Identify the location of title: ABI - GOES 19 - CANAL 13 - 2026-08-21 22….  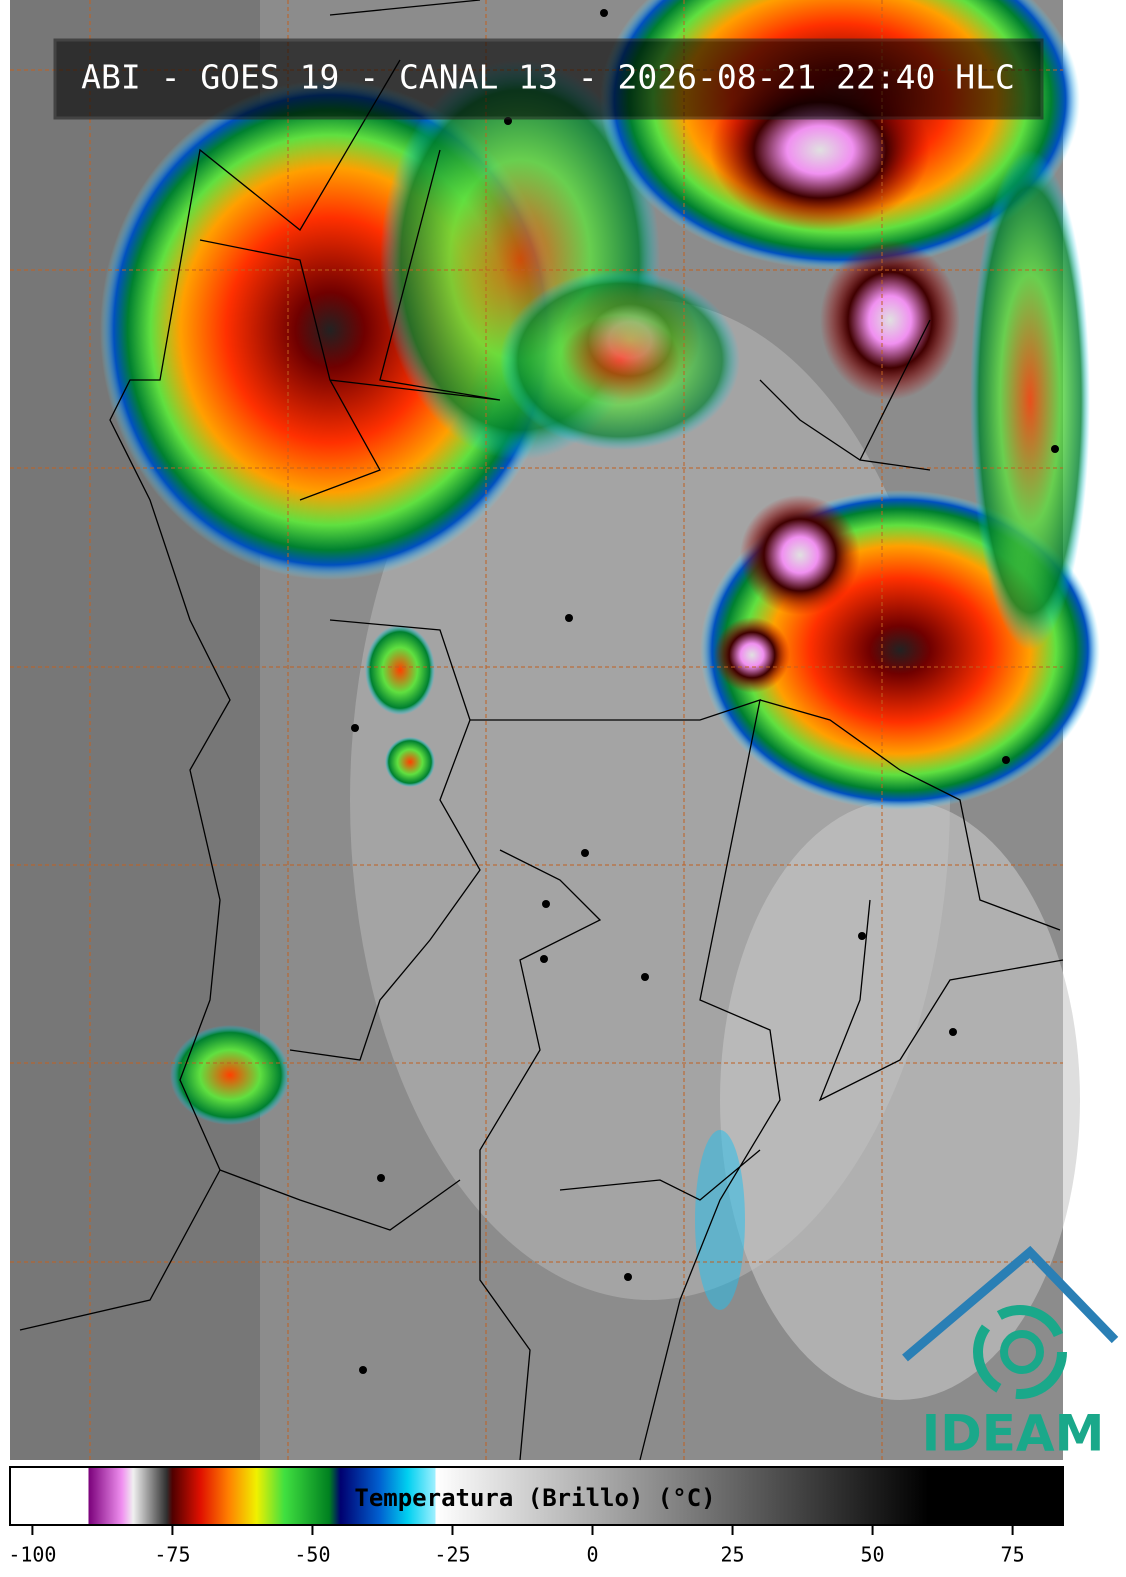
(548, 77).